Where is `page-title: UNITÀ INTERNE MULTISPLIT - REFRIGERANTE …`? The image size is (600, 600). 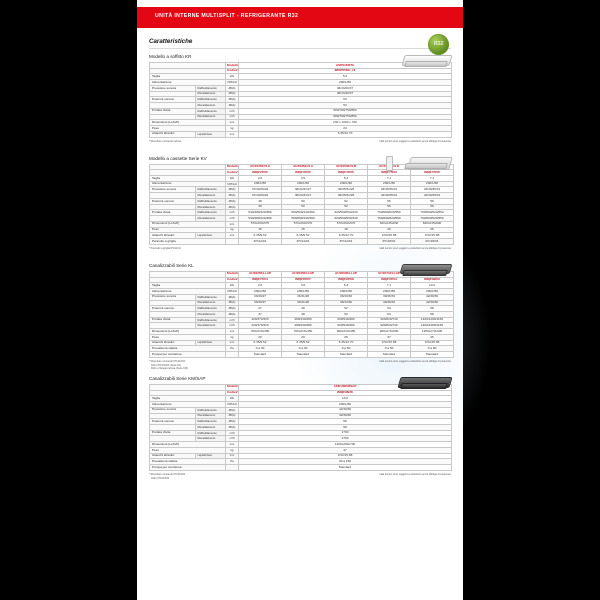 page-title: UNITÀ INTERNE MULTISPLIT - REFRIGERANTE … is located at coordinates (227, 16).